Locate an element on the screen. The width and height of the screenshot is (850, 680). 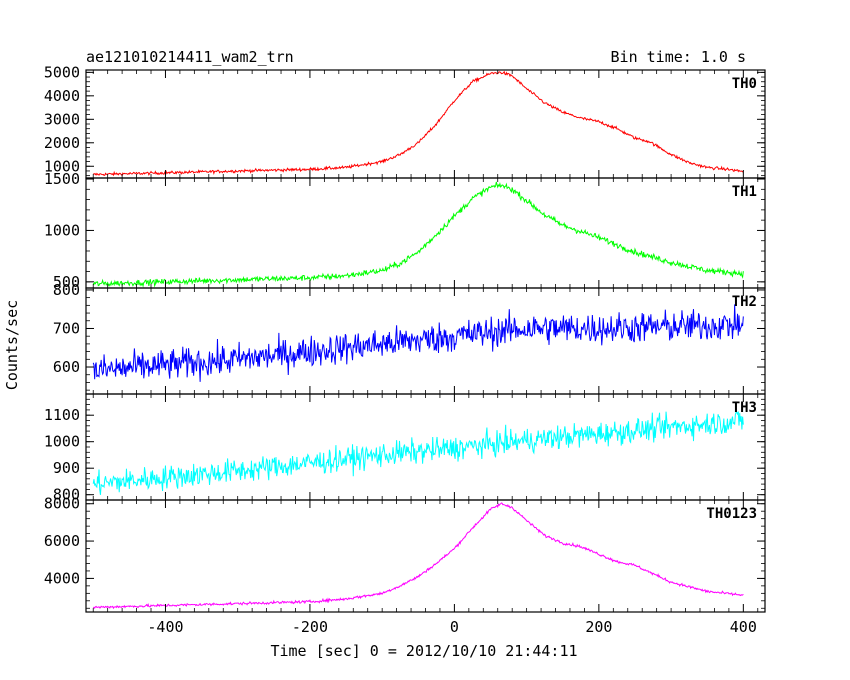
y-tick-label: 5000 is located at coordinates (62, 72).